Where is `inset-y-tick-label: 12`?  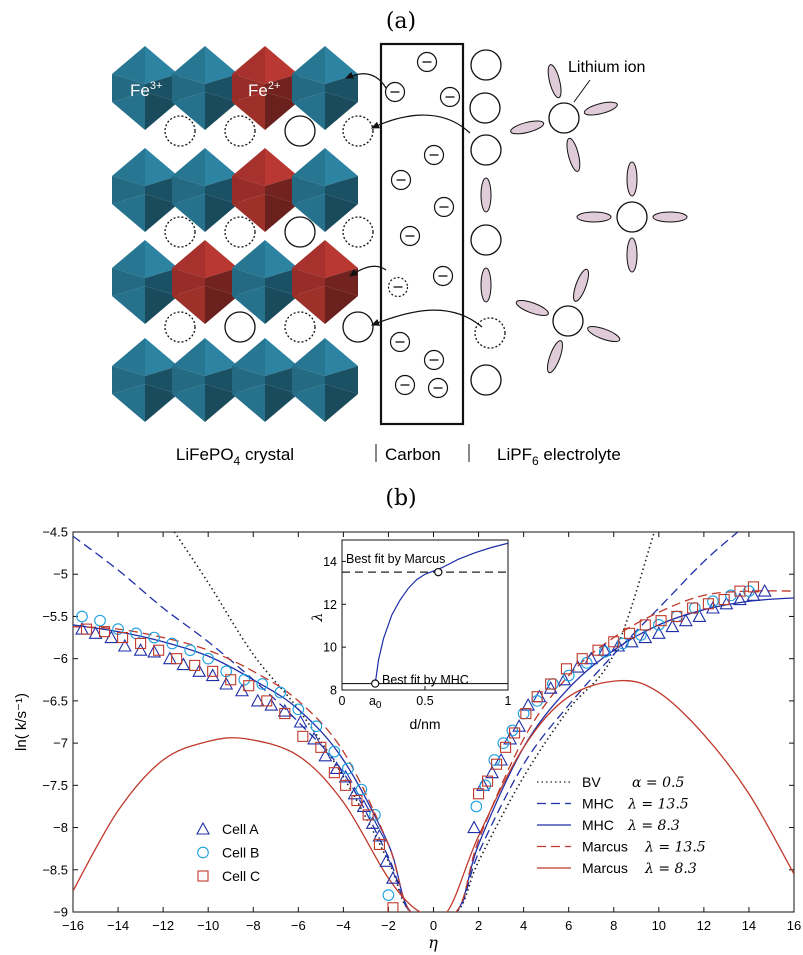
inset-y-tick-label: 12 is located at coordinates (330, 605).